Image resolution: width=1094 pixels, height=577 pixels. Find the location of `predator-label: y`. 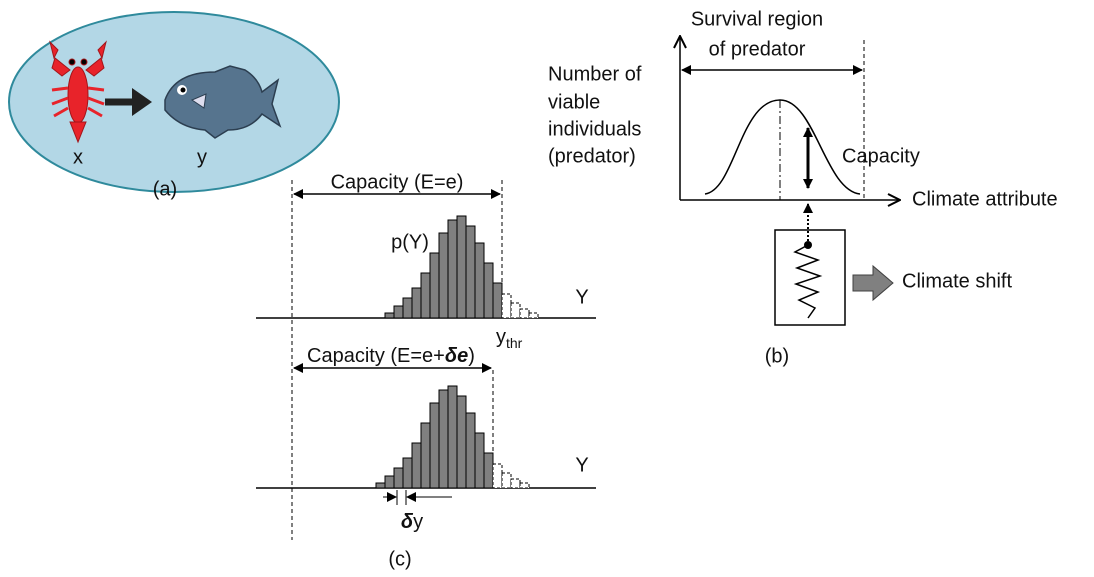

predator-label: y is located at coordinates (202, 157).